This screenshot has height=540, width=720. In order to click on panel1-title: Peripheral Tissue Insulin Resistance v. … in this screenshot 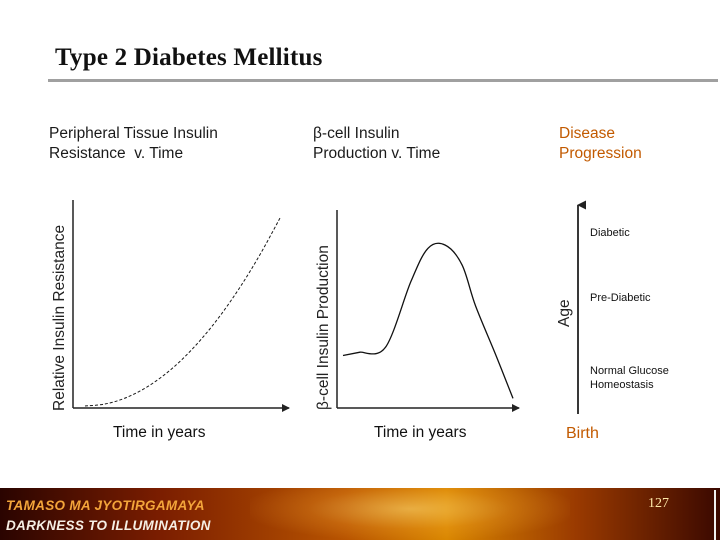, I will do `click(133, 143)`.